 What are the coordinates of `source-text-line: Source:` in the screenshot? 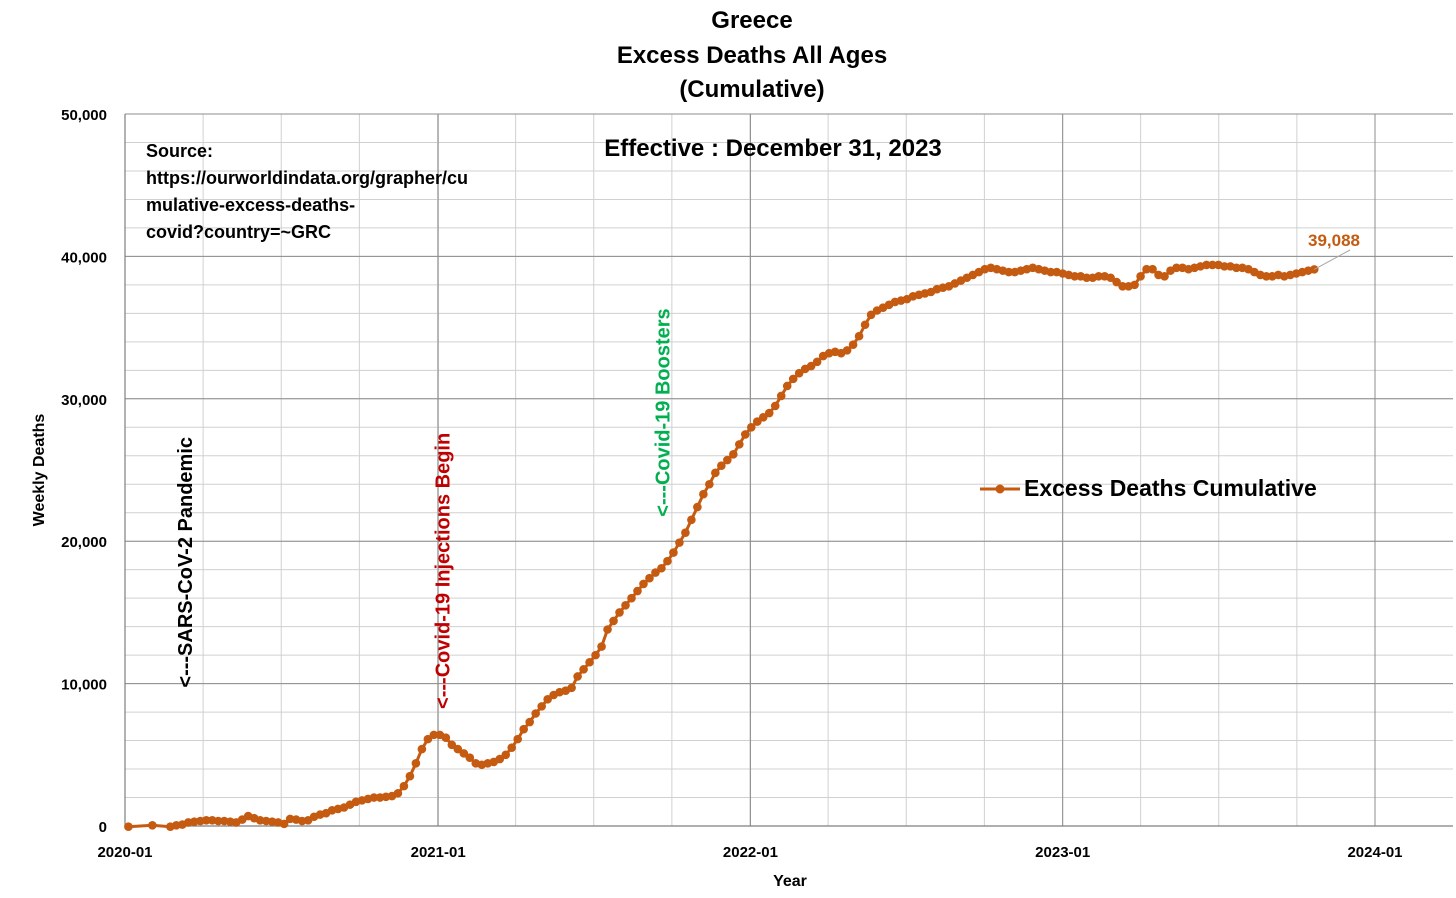 It's located at (179, 151).